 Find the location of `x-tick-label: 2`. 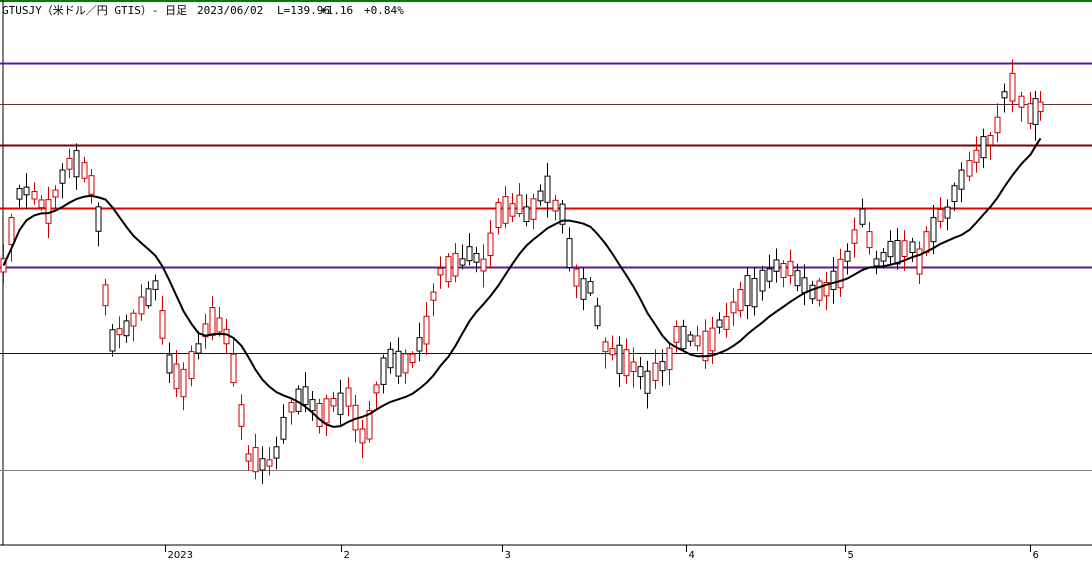

x-tick-label: 2 is located at coordinates (347, 555).